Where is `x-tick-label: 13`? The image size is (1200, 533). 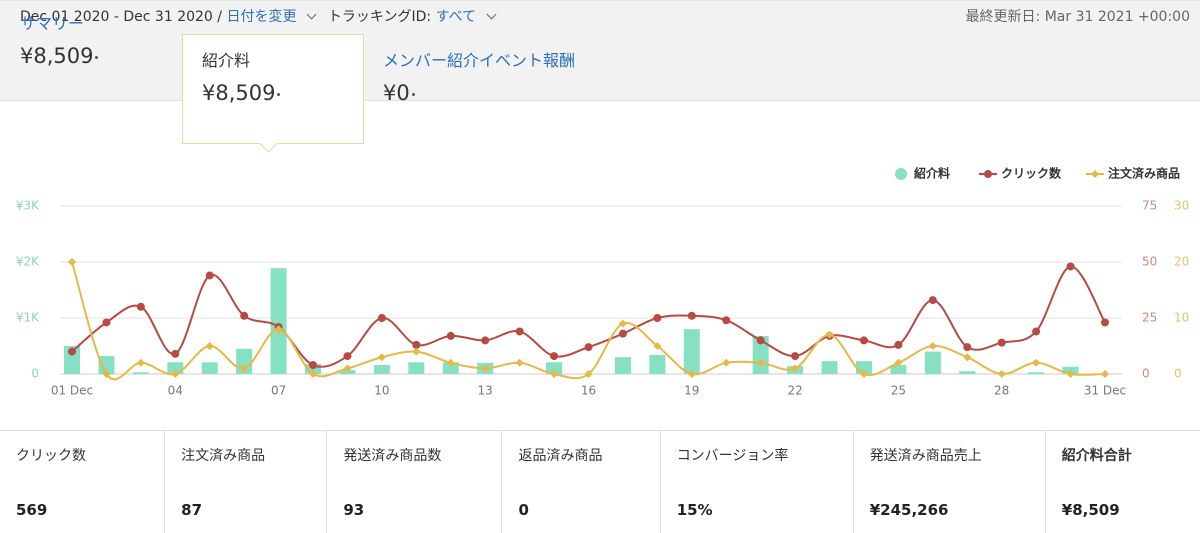
x-tick-label: 13 is located at coordinates (485, 391).